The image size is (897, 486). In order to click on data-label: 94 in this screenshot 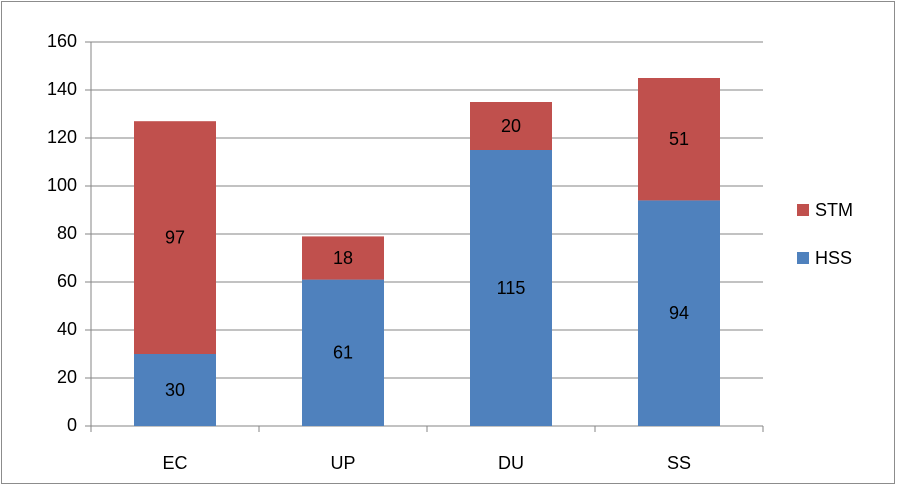, I will do `click(679, 313)`.